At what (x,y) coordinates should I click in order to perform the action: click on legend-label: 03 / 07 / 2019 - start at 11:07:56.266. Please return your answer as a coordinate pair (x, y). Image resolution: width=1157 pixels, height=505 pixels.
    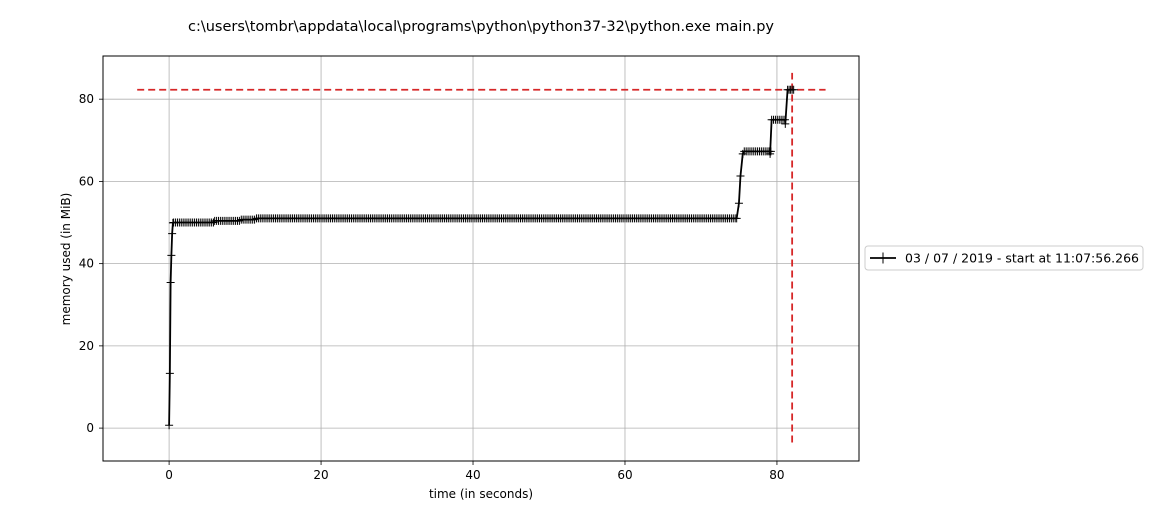
    Looking at the image, I should click on (1022, 258).